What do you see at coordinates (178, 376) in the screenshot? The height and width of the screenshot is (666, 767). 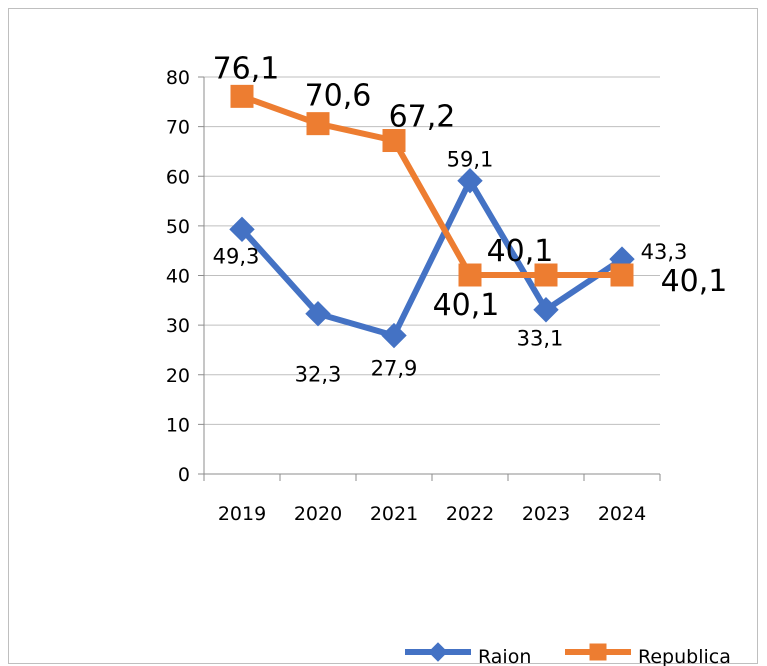 I see `y-tick-label: 20` at bounding box center [178, 376].